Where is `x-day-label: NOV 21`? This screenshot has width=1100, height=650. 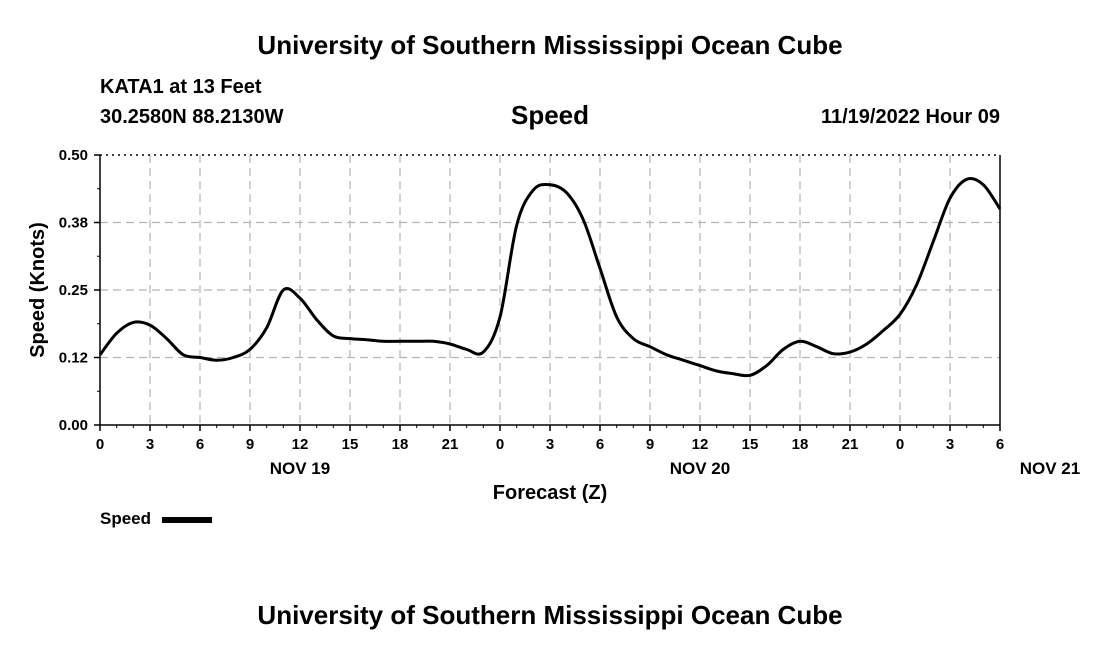
x-day-label: NOV 21 is located at coordinates (1050, 468).